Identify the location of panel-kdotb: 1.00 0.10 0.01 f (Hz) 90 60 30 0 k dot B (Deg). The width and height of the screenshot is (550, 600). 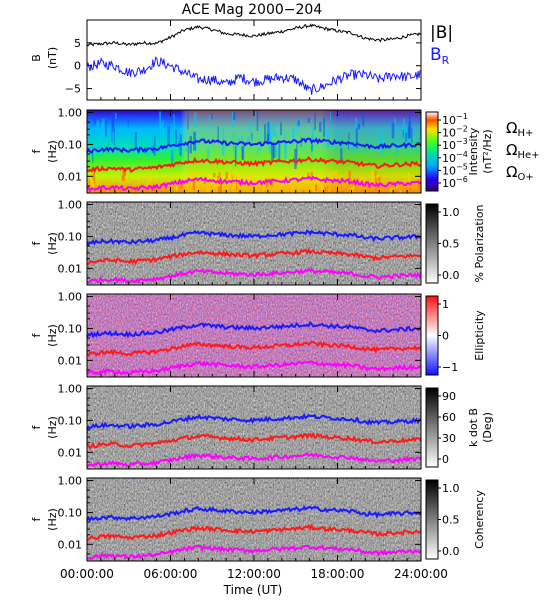
(262, 426).